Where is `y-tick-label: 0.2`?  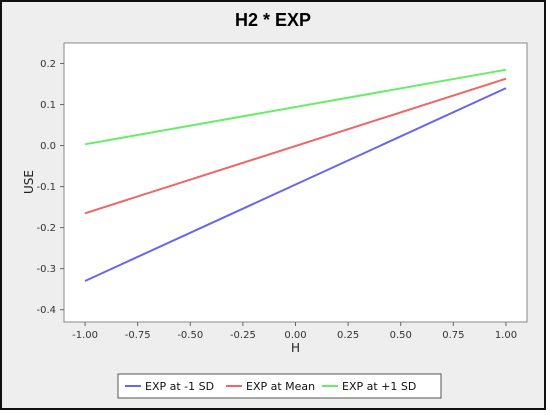 y-tick-label: 0.2 is located at coordinates (48, 64).